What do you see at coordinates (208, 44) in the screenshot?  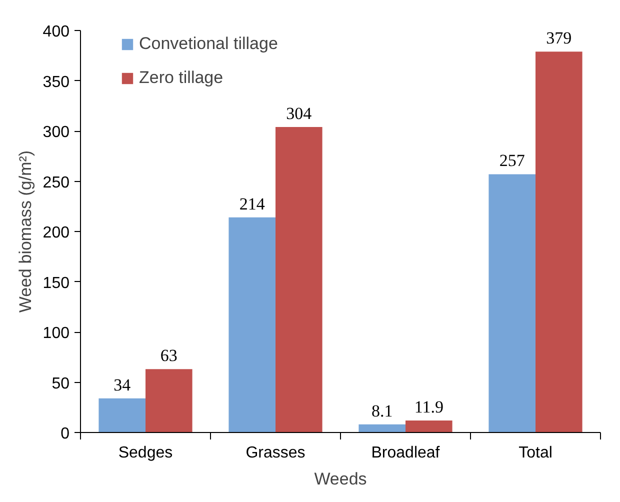 I see `legend-label: Convetional tillage` at bounding box center [208, 44].